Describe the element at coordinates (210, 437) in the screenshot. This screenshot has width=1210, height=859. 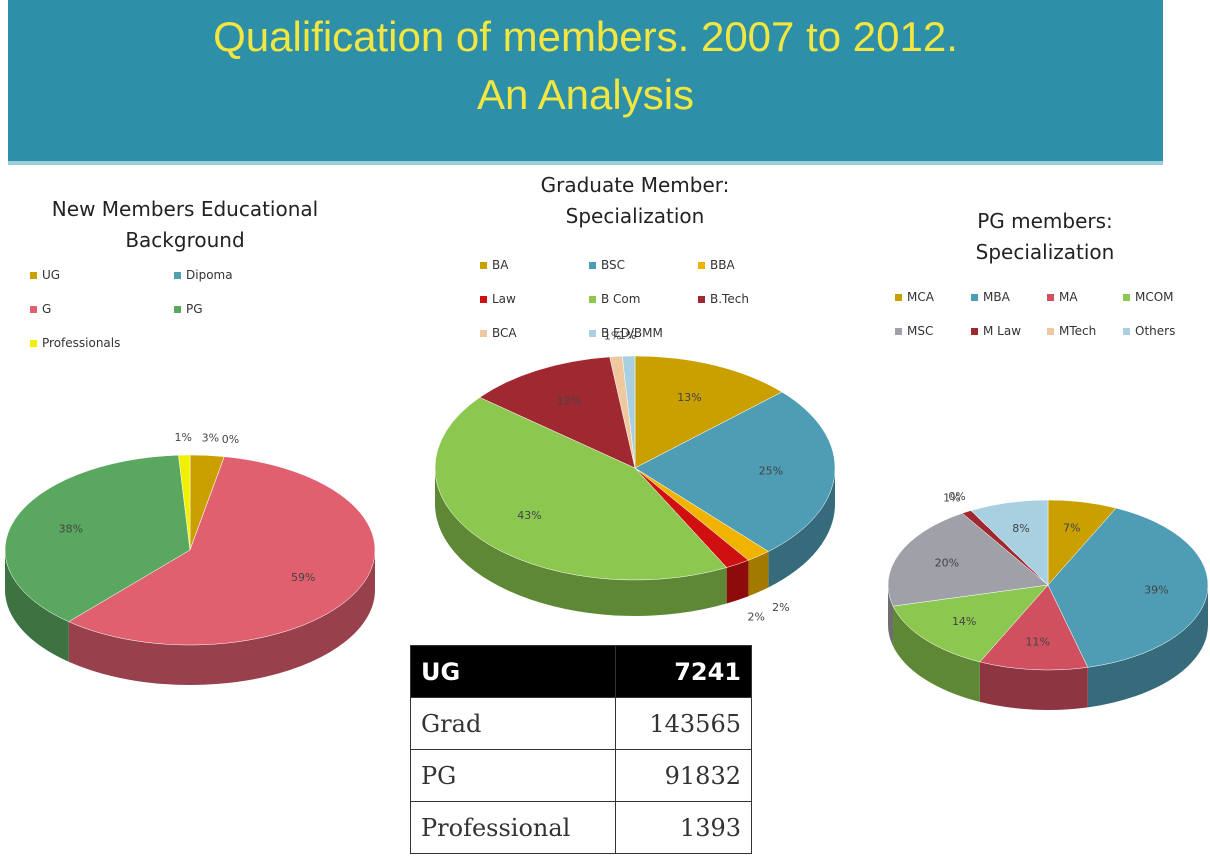
I see `slice-label: 3%` at that location.